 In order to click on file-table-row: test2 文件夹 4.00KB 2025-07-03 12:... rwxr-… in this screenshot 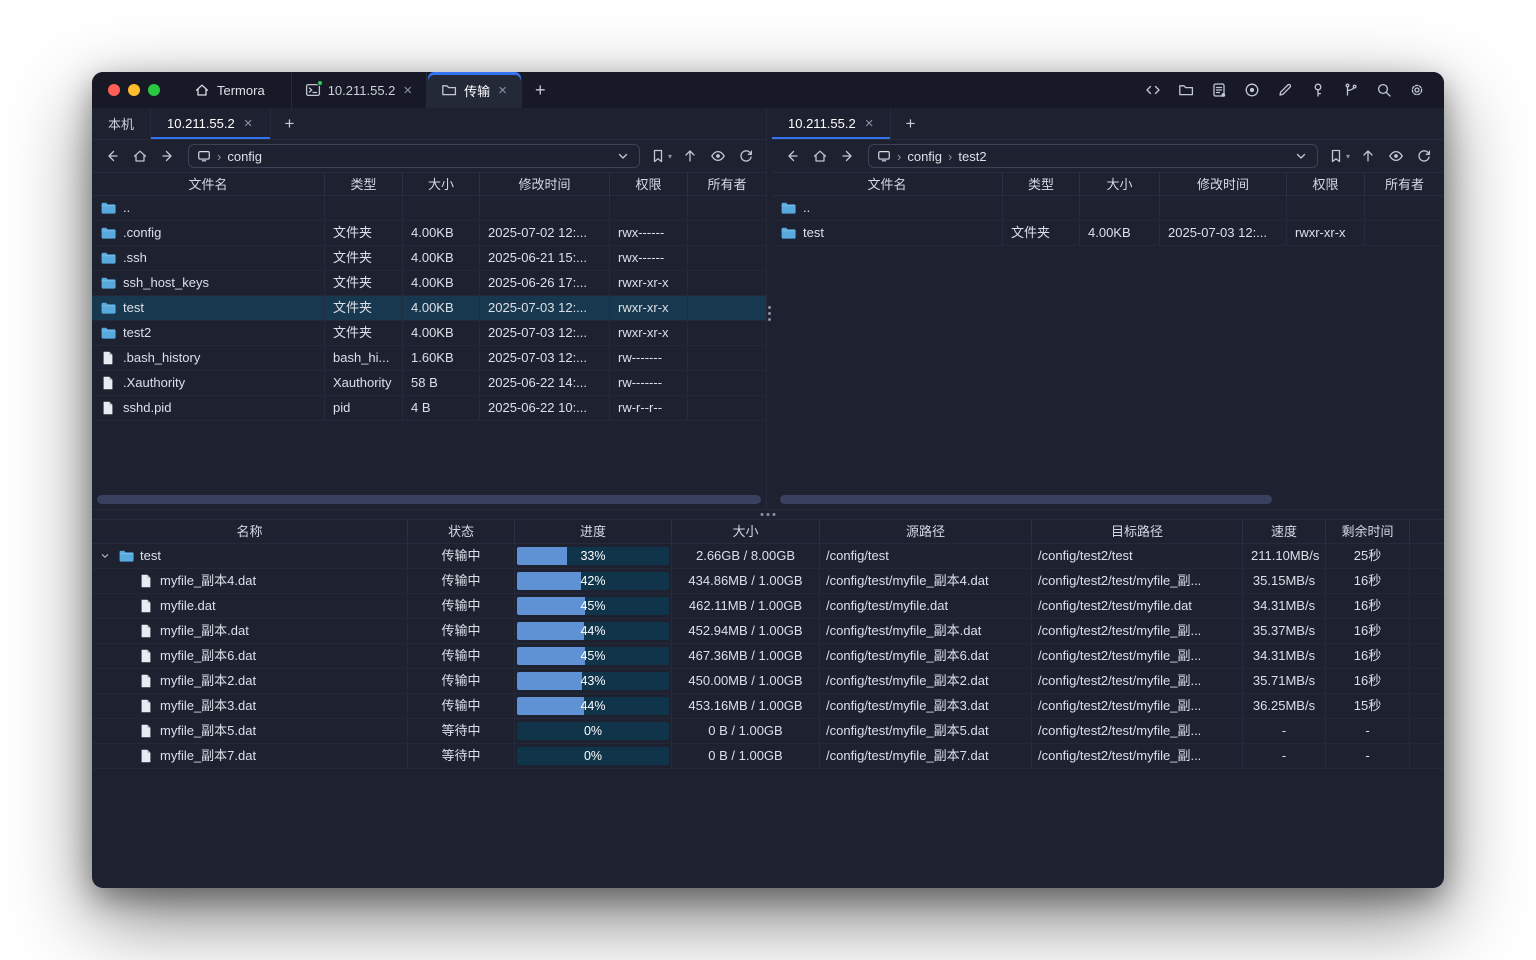, I will do `click(429, 333)`.